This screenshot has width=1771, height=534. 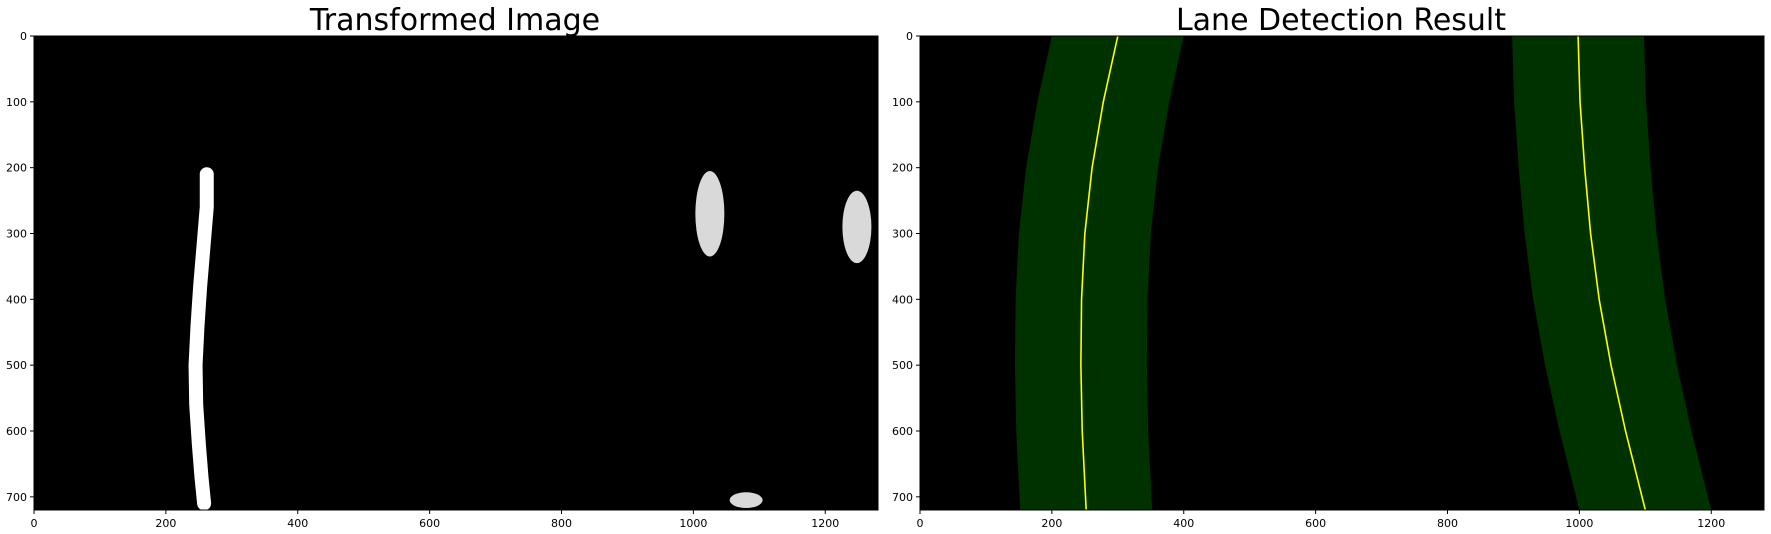 I want to click on lane-pixel-streak, so click(x=201, y=339).